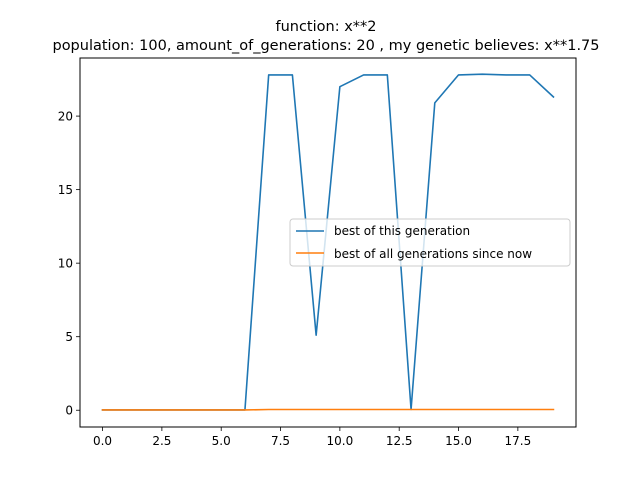 The width and height of the screenshot is (640, 480). Describe the element at coordinates (65, 190) in the screenshot. I see `y-tick-label: 15` at that location.